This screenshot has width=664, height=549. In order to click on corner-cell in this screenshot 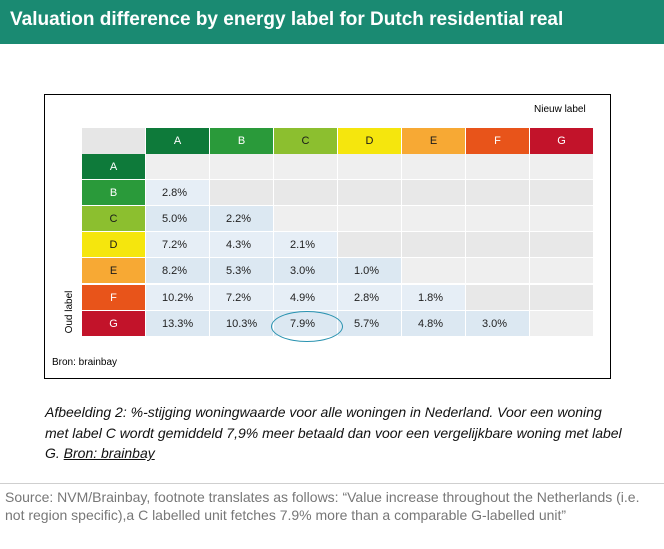, I will do `click(113, 141)`.